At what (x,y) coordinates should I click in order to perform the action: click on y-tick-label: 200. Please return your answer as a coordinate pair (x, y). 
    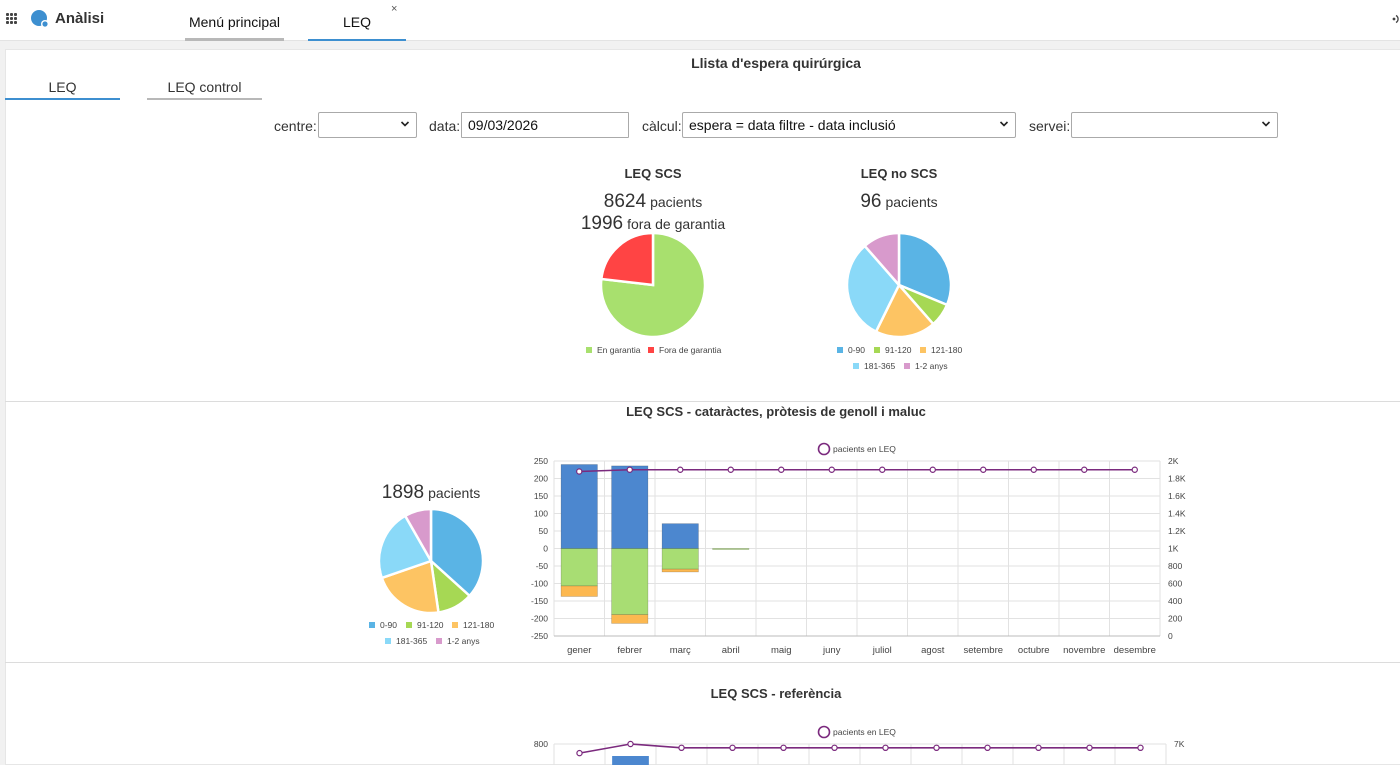
    Looking at the image, I should click on (541, 479).